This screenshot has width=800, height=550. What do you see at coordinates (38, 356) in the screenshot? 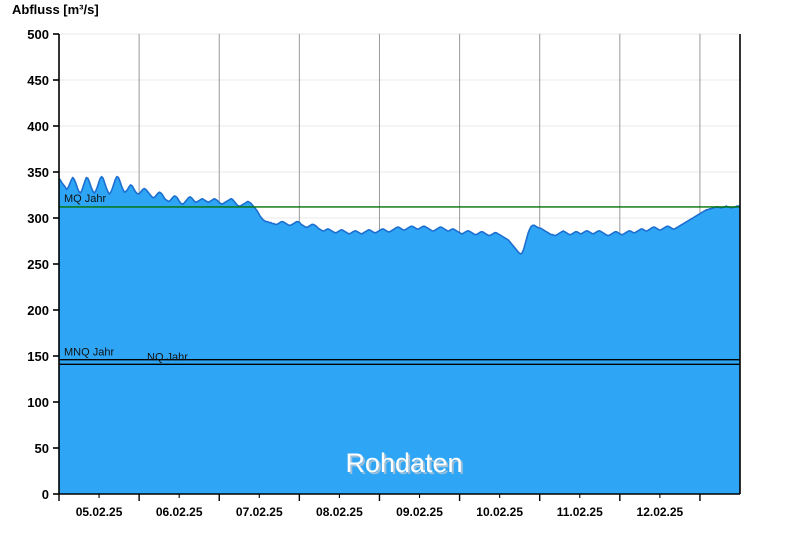
I see `y-tick-label: 150` at bounding box center [38, 356].